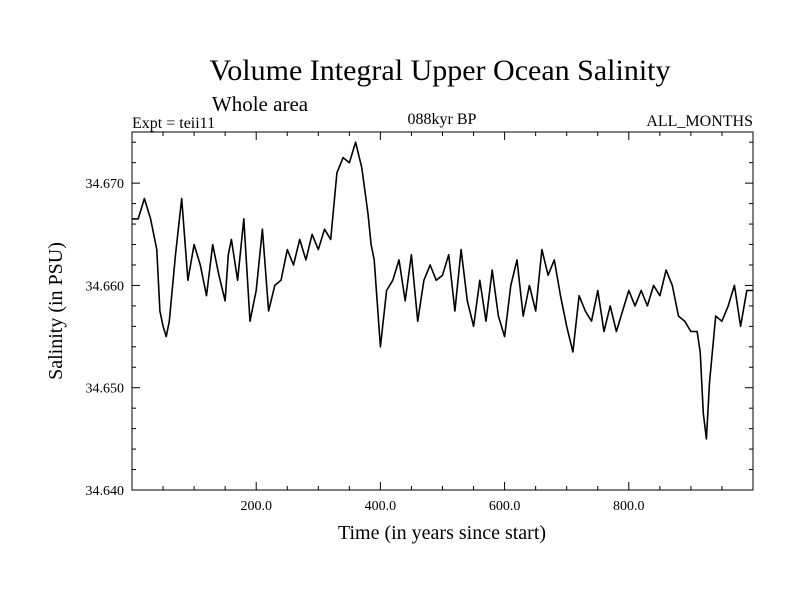 The width and height of the screenshot is (800, 600). I want to click on y-axis-label: Salinity (in PSU), so click(56, 311).